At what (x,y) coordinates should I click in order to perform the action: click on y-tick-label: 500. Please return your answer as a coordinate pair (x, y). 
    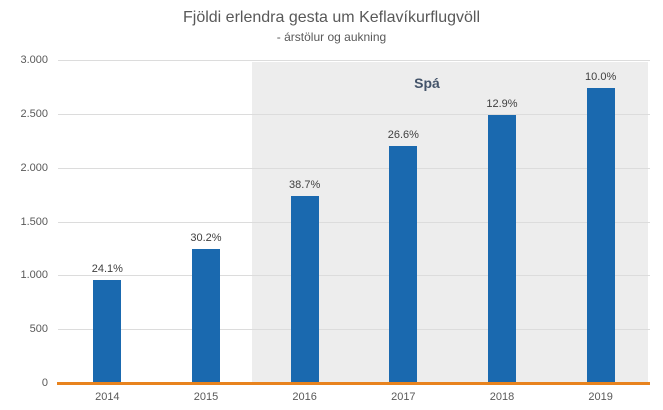
    Looking at the image, I should click on (38, 329).